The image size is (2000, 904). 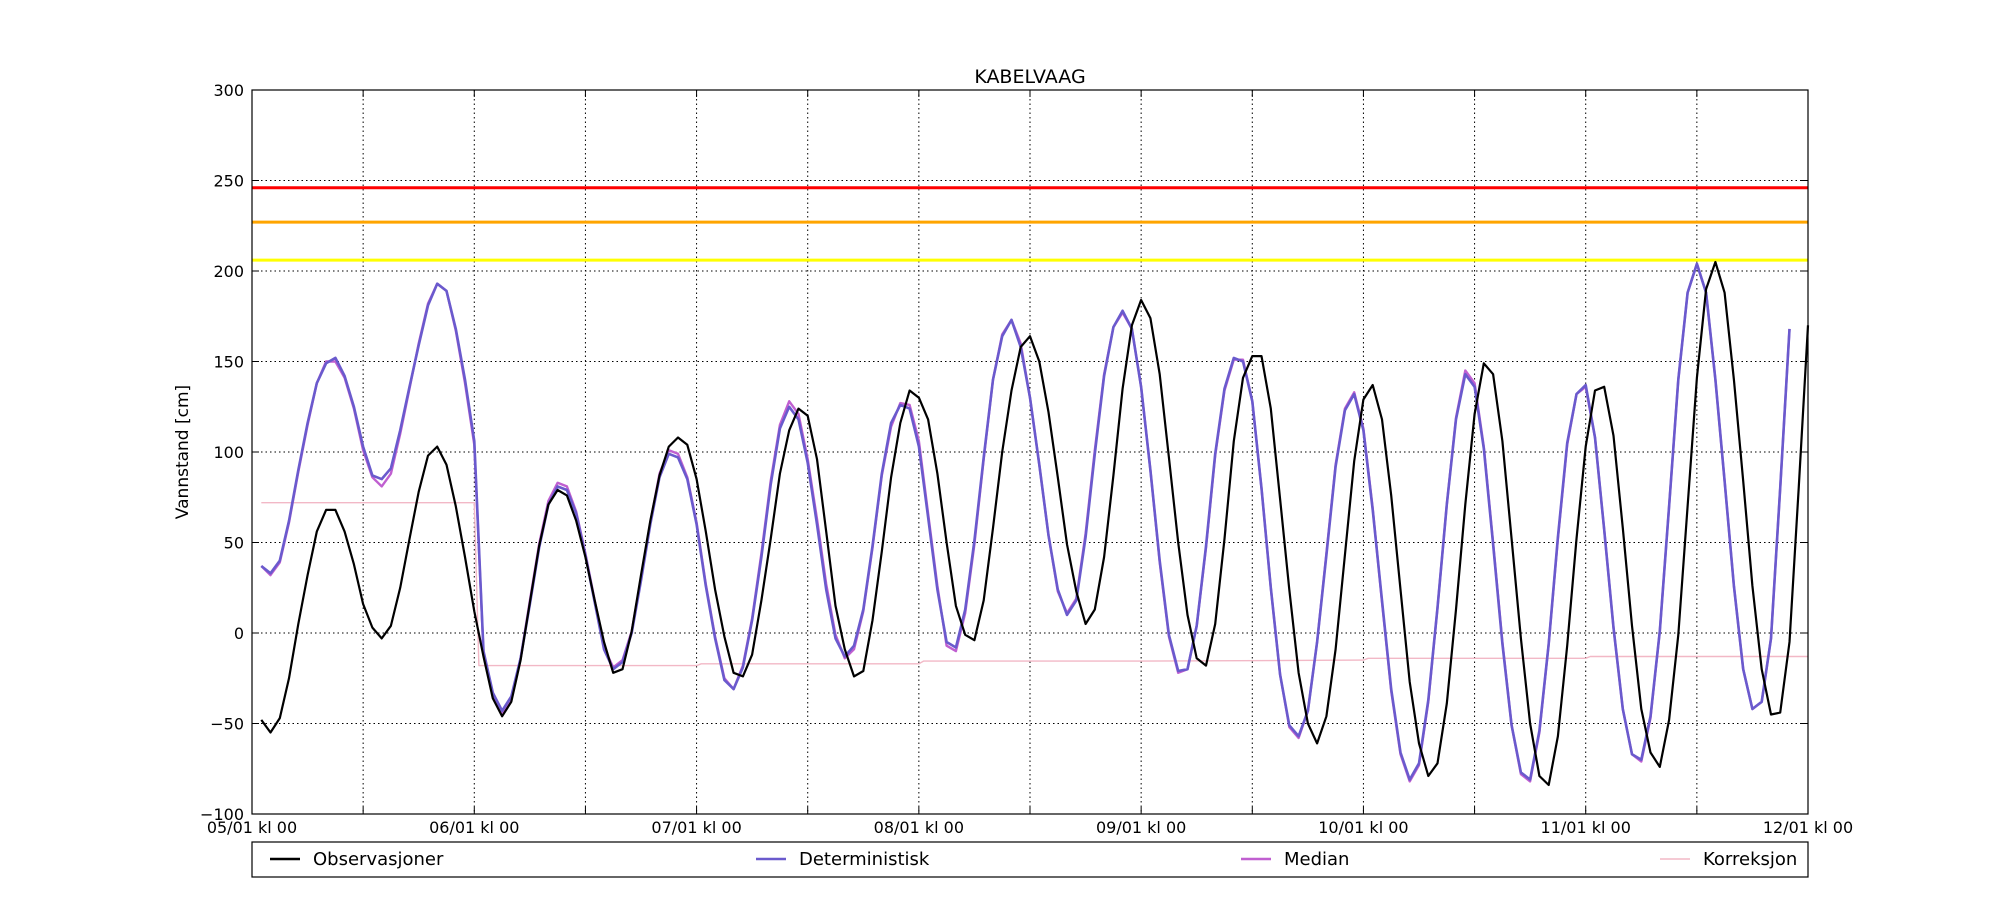 I want to click on legend-label-deterministisk: Deterministisk, so click(x=864, y=859).